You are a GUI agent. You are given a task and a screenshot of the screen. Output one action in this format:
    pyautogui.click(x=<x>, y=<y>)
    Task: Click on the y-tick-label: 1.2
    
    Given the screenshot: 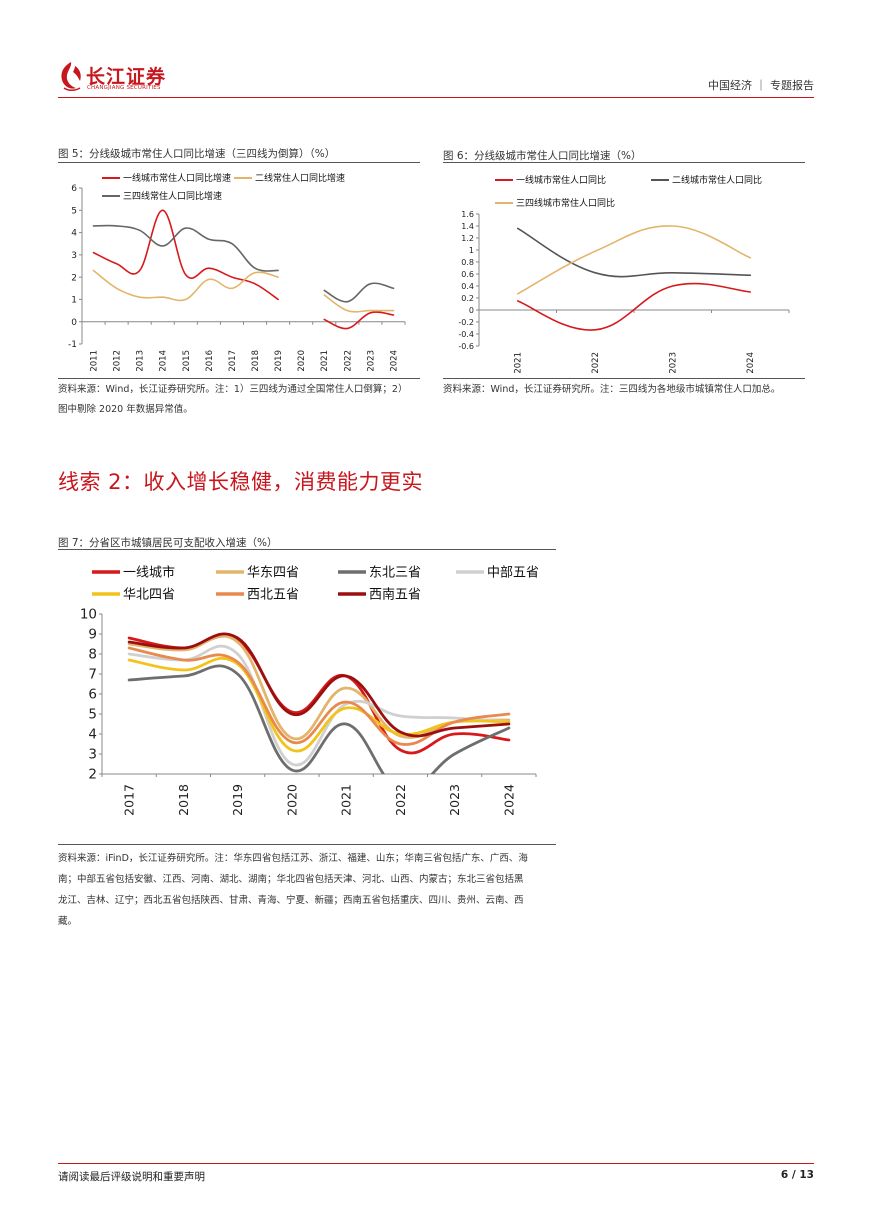 What is the action you would take?
    pyautogui.click(x=467, y=238)
    